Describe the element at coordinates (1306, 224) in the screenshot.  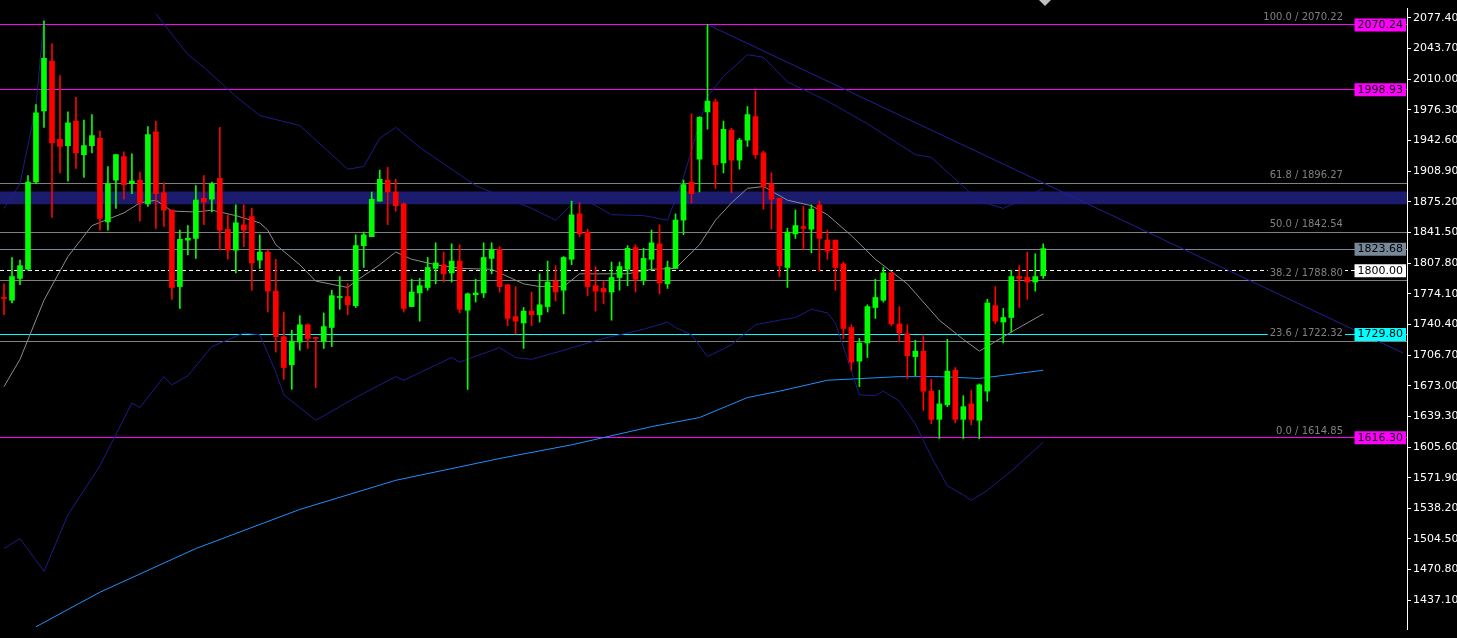
I see `annotation: 50.0 / 1842.54` at that location.